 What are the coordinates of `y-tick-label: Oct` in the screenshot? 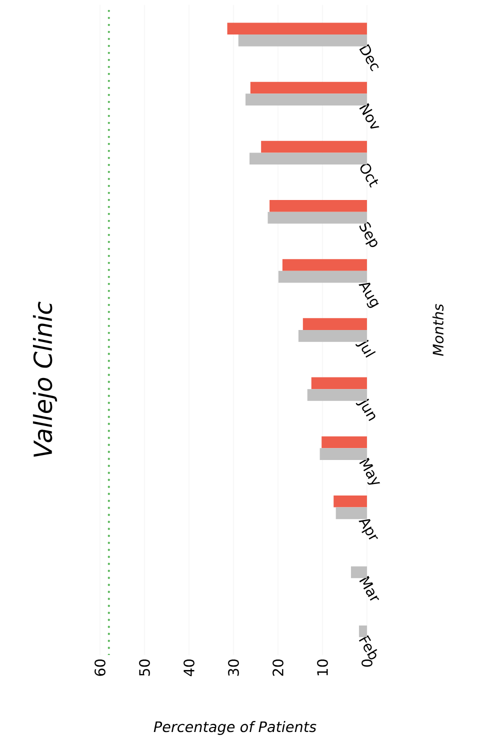 It's located at (369, 176).